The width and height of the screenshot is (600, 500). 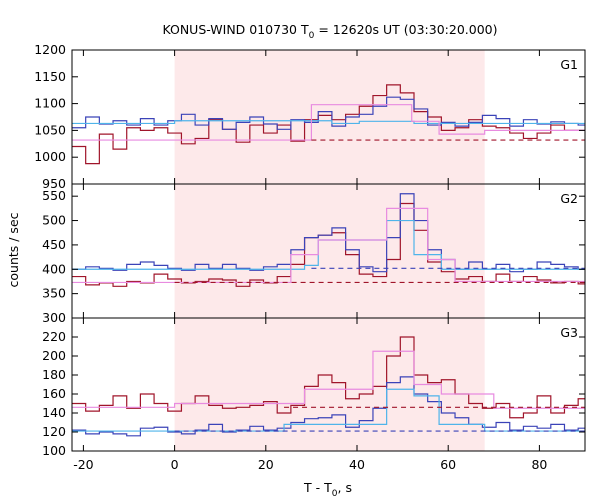 I want to click on y-tick-label: 1050, so click(x=50, y=129).